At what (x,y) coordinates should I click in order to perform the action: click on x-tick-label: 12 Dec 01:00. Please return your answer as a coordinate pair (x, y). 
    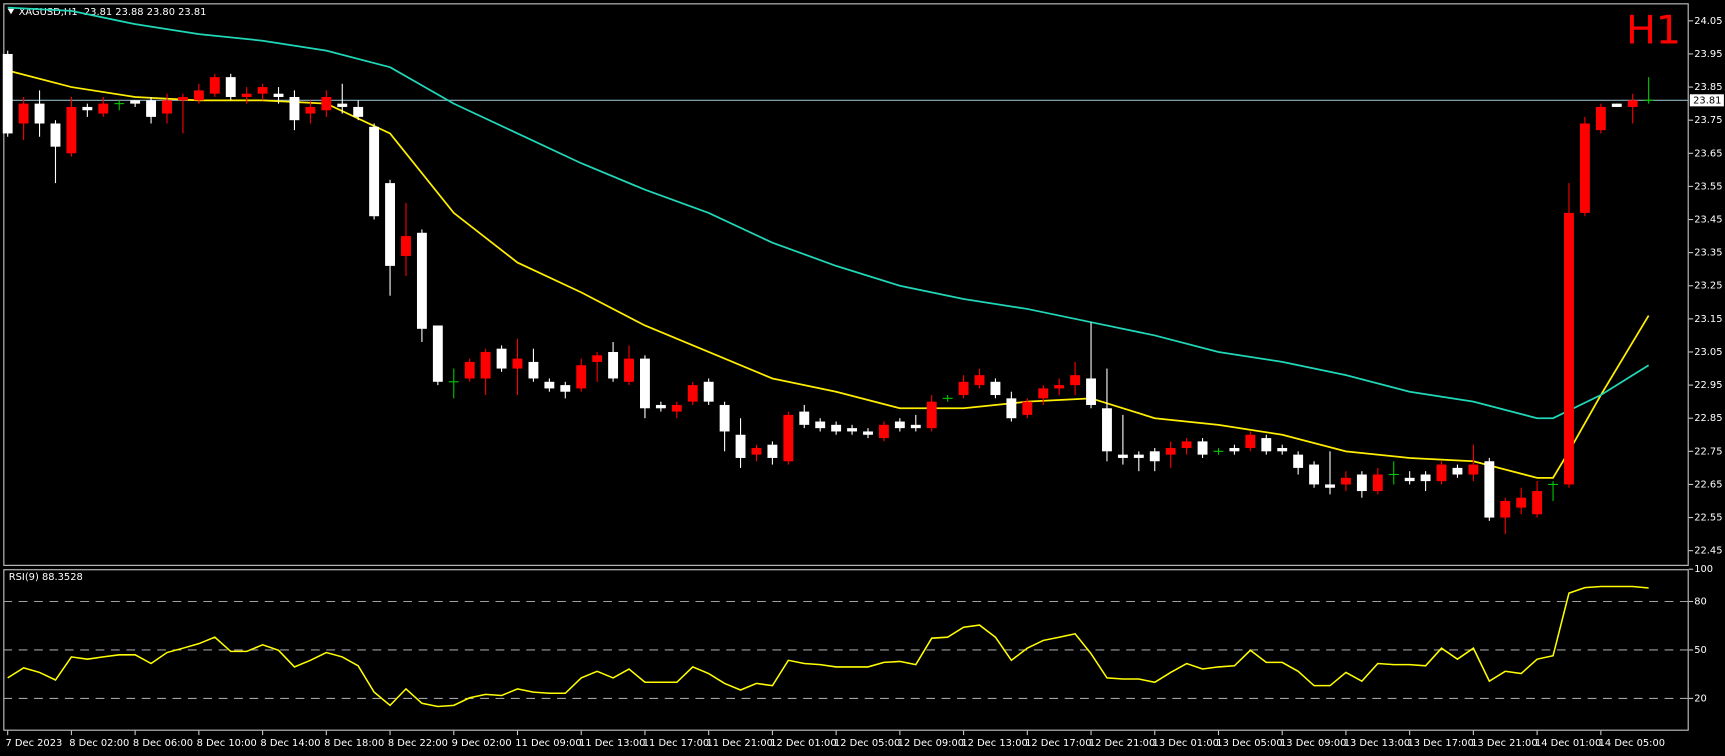
    Looking at the image, I should click on (803, 743).